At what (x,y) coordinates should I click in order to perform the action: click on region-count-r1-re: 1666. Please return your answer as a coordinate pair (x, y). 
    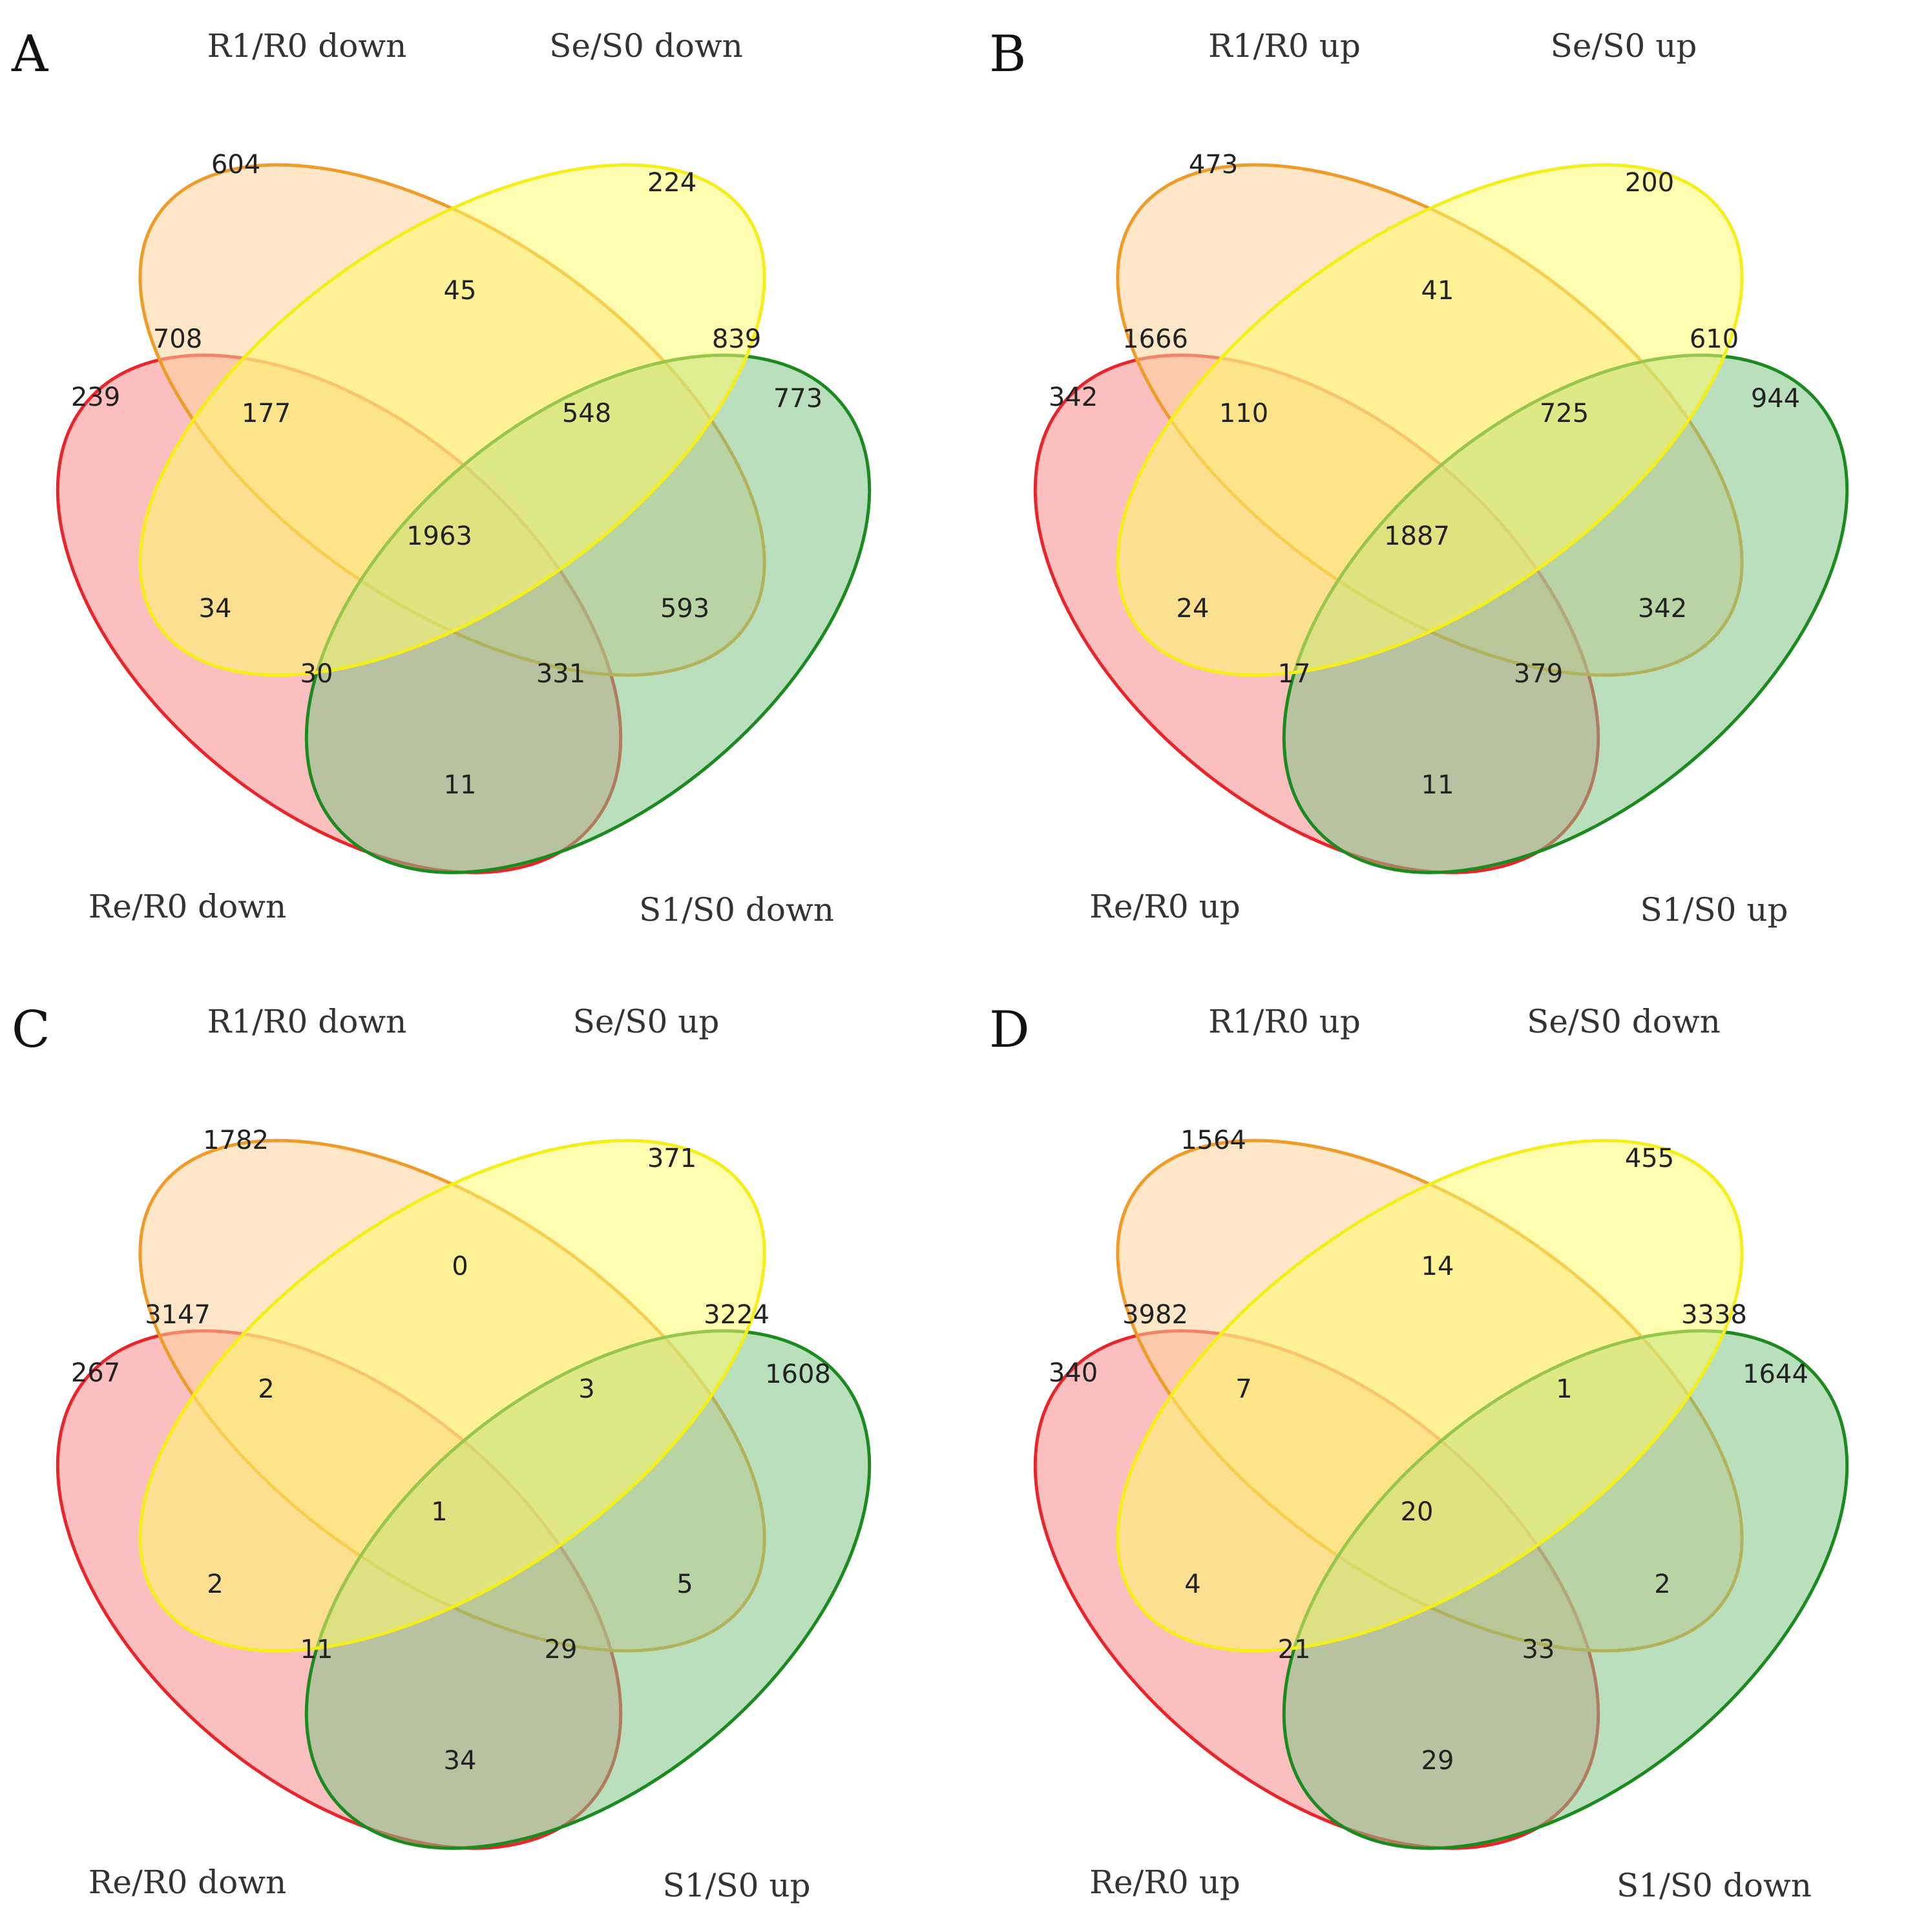
    Looking at the image, I should click on (1155, 339).